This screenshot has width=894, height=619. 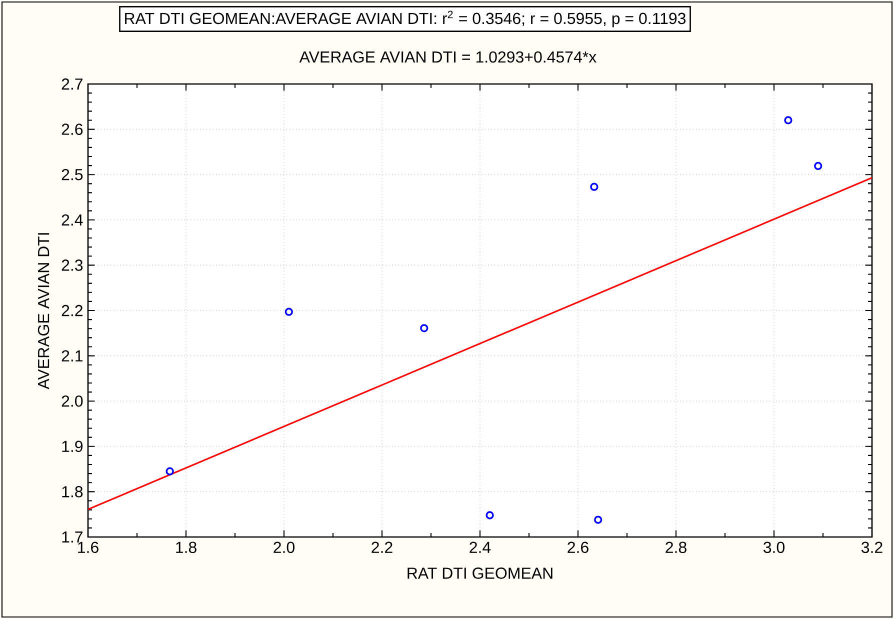 I want to click on y-tick-label: 2.4, so click(x=72, y=220).